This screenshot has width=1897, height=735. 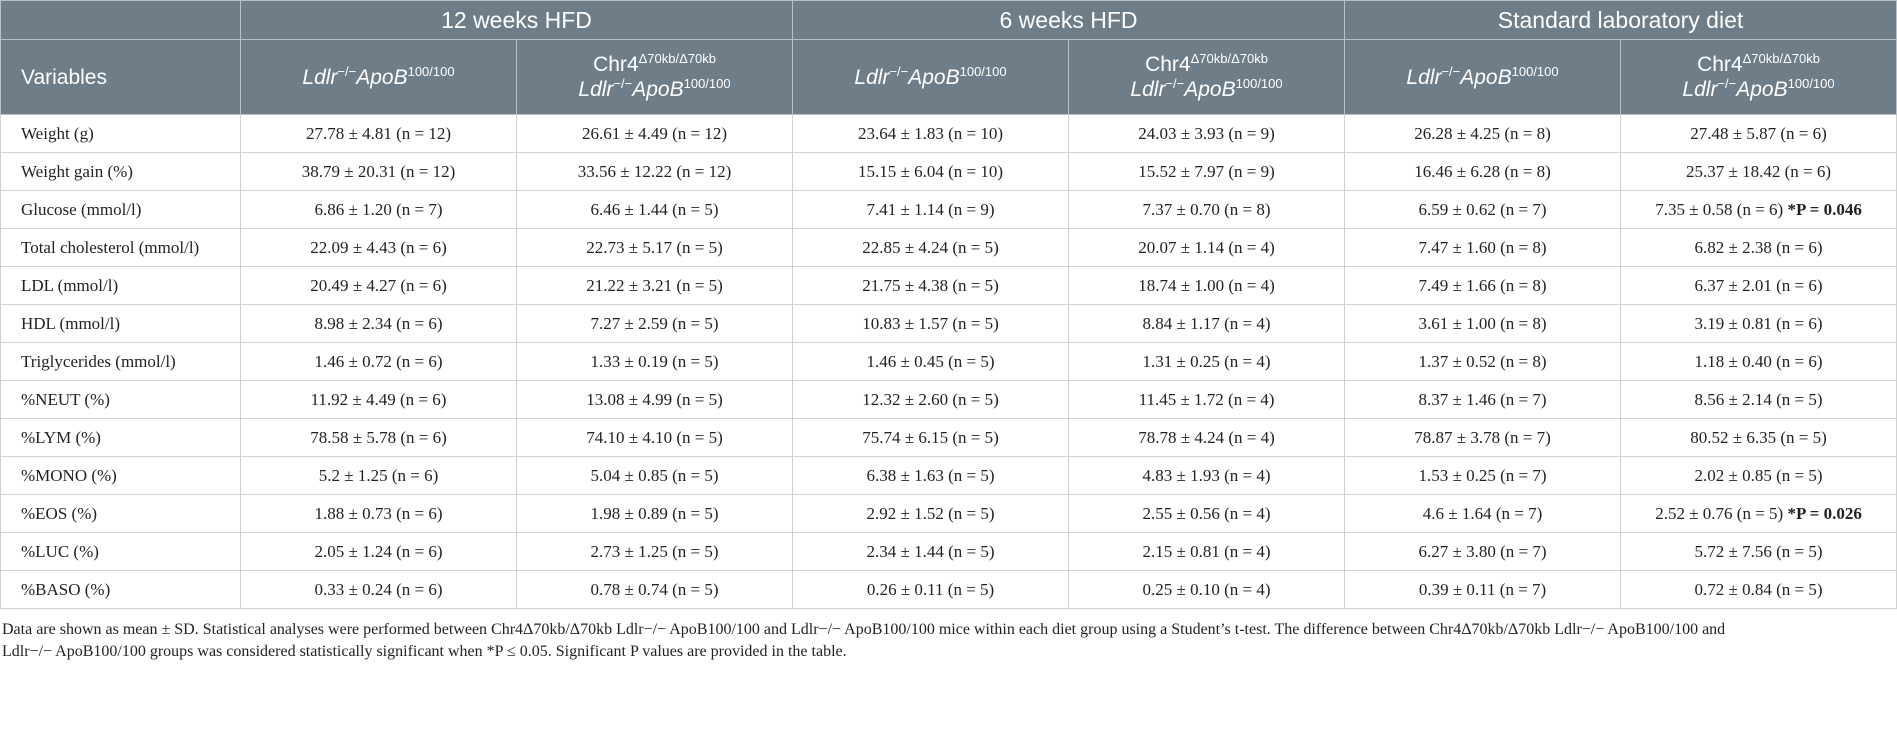 What do you see at coordinates (654, 437) in the screenshot?
I see `cell-value: 74.10 ± 4.10 (n = 5)` at bounding box center [654, 437].